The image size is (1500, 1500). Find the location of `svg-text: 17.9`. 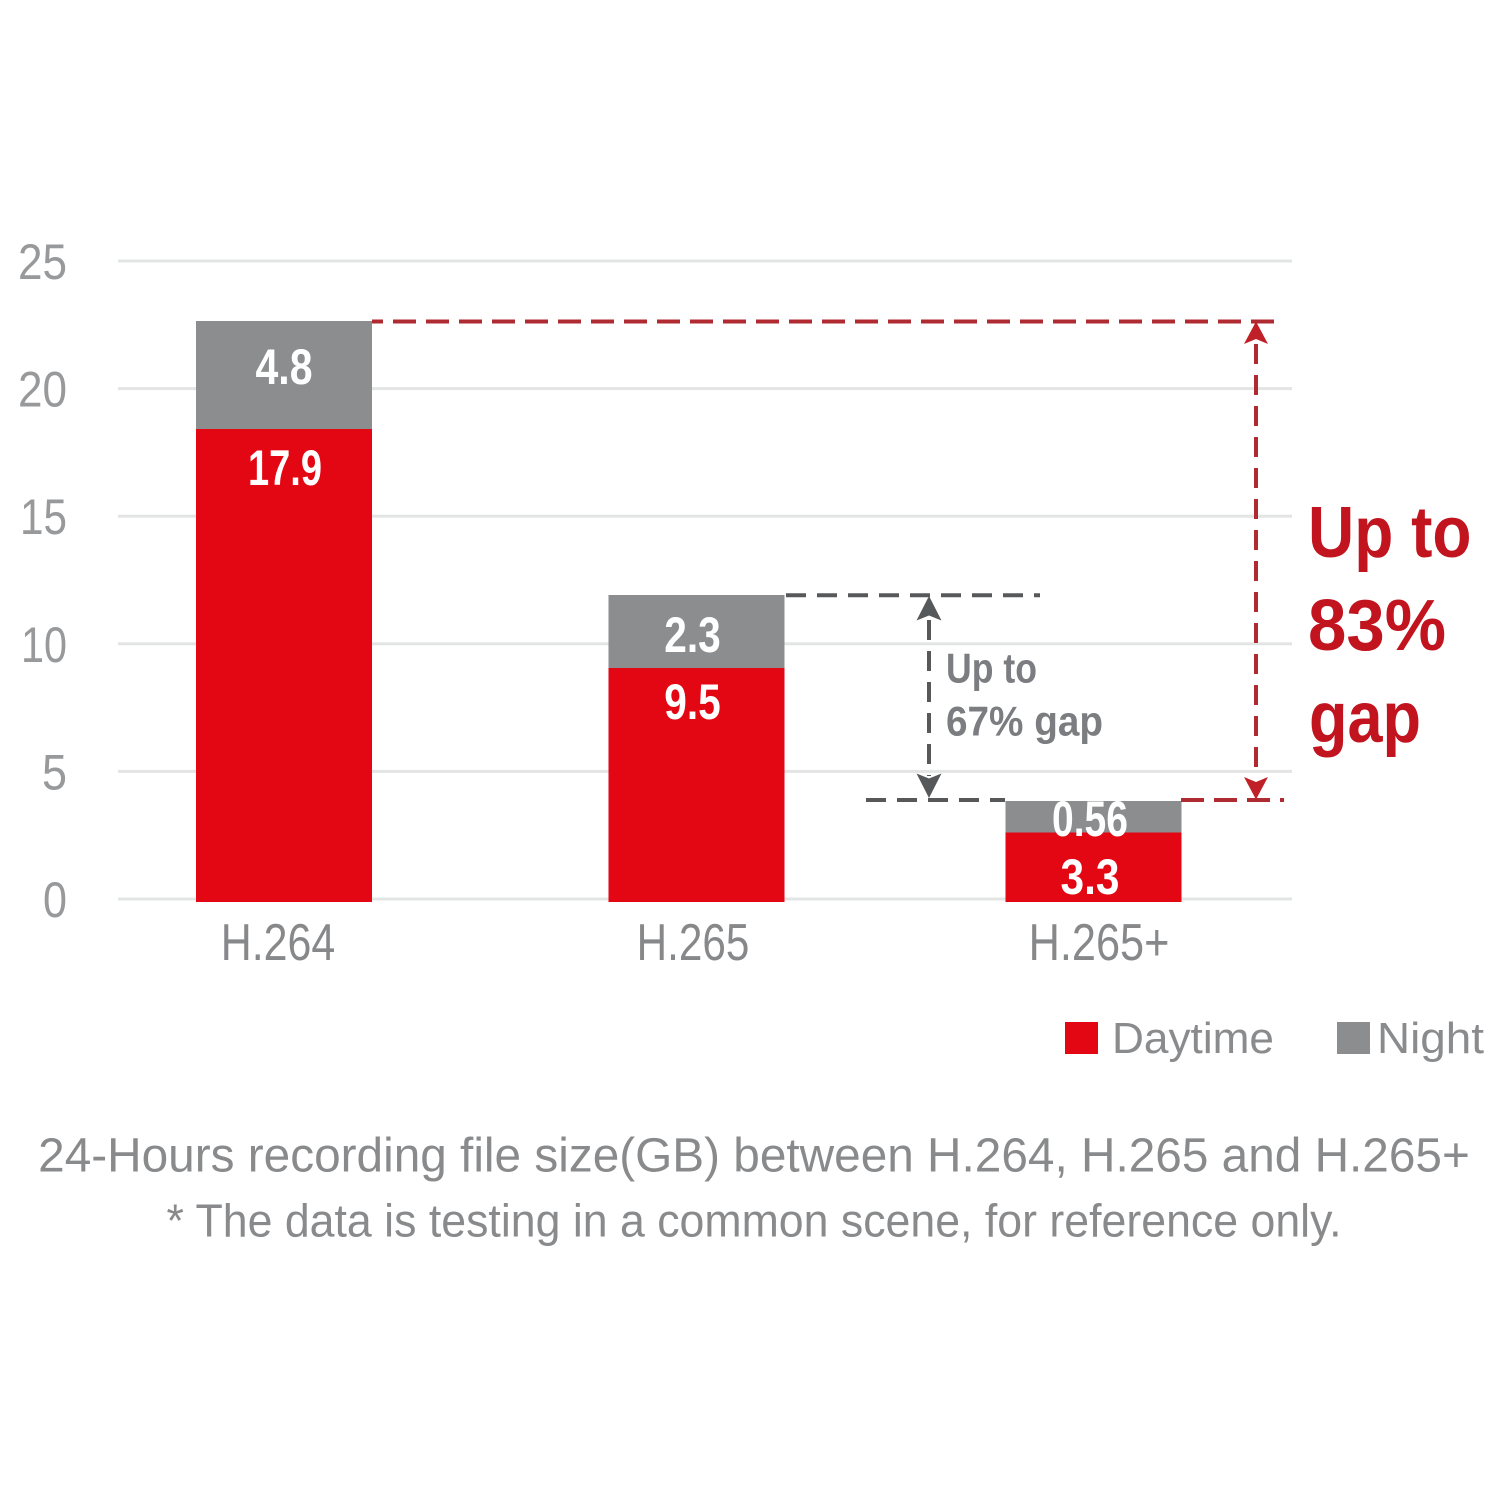

svg-text: 17.9 is located at coordinates (285, 468).